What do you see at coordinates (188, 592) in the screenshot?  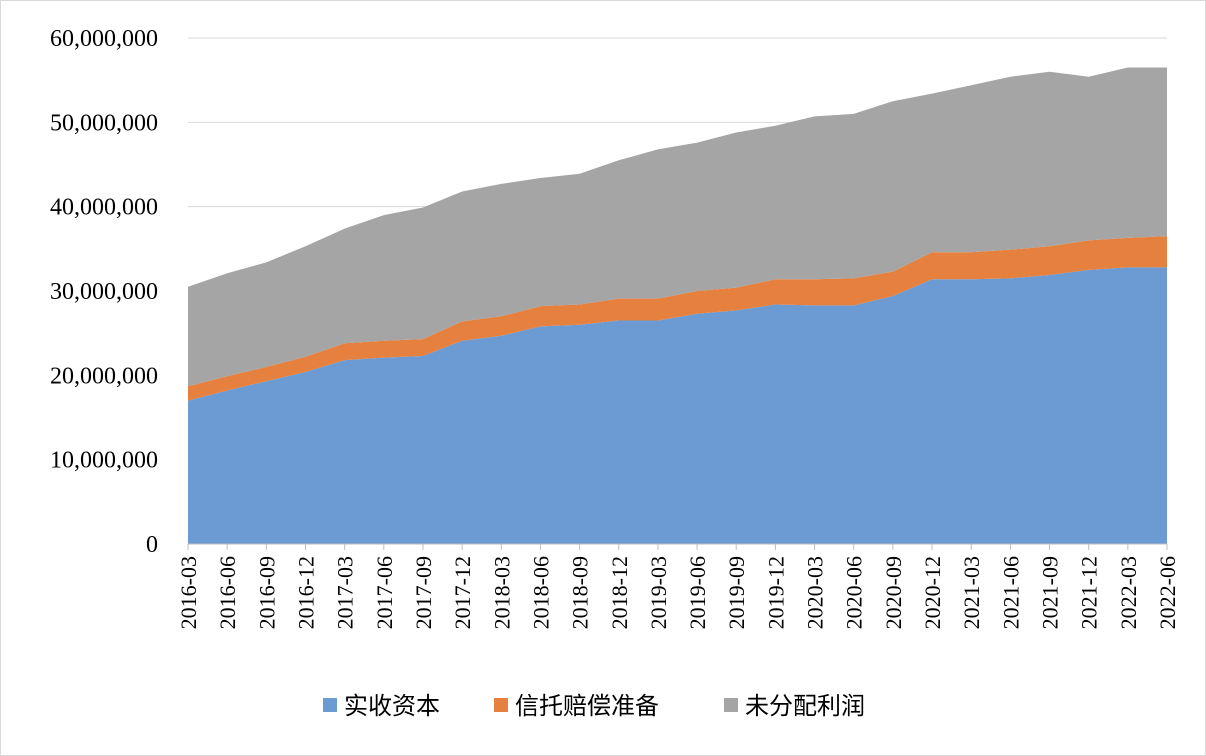 I see `x-tick-label-0: 2016-03` at bounding box center [188, 592].